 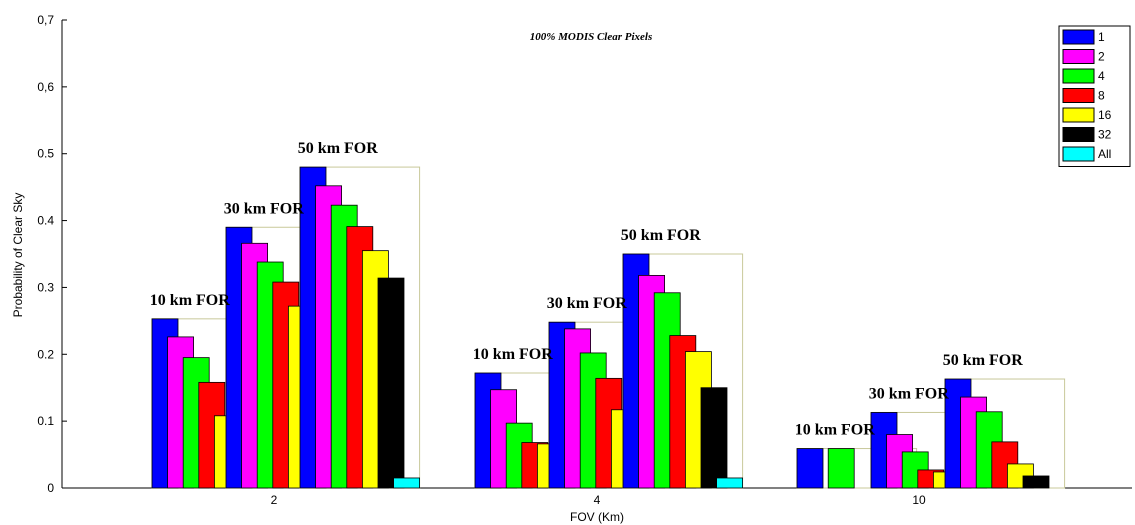 I want to click on legend-label: 4, so click(x=1101, y=76).